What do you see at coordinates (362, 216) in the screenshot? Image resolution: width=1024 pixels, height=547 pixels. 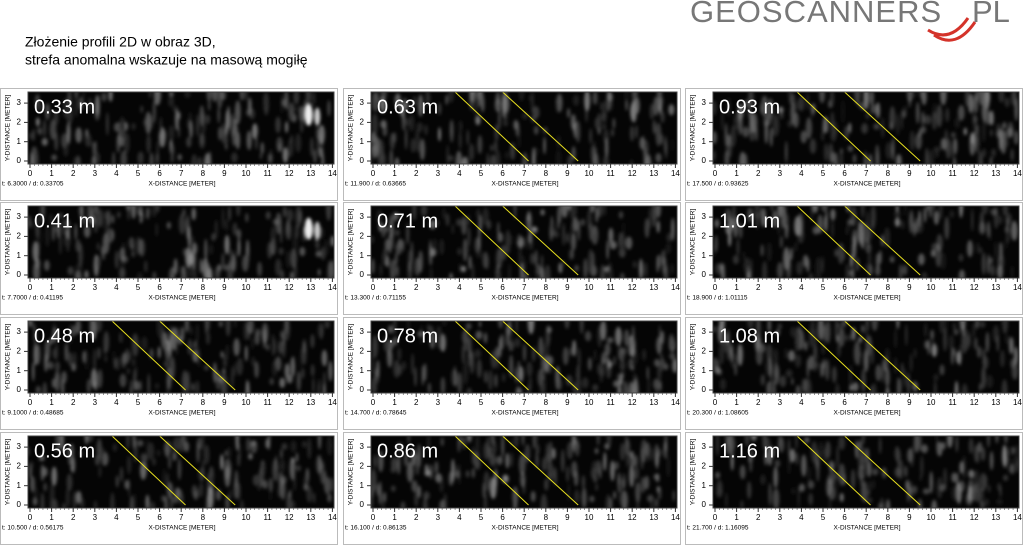 I see `y-tick-label: 3` at bounding box center [362, 216].